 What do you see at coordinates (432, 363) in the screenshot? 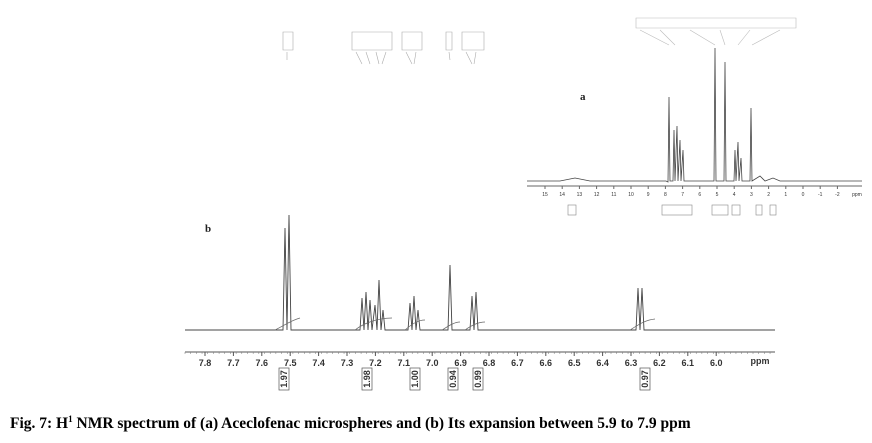
I see `tick-label: 7.0` at bounding box center [432, 363].